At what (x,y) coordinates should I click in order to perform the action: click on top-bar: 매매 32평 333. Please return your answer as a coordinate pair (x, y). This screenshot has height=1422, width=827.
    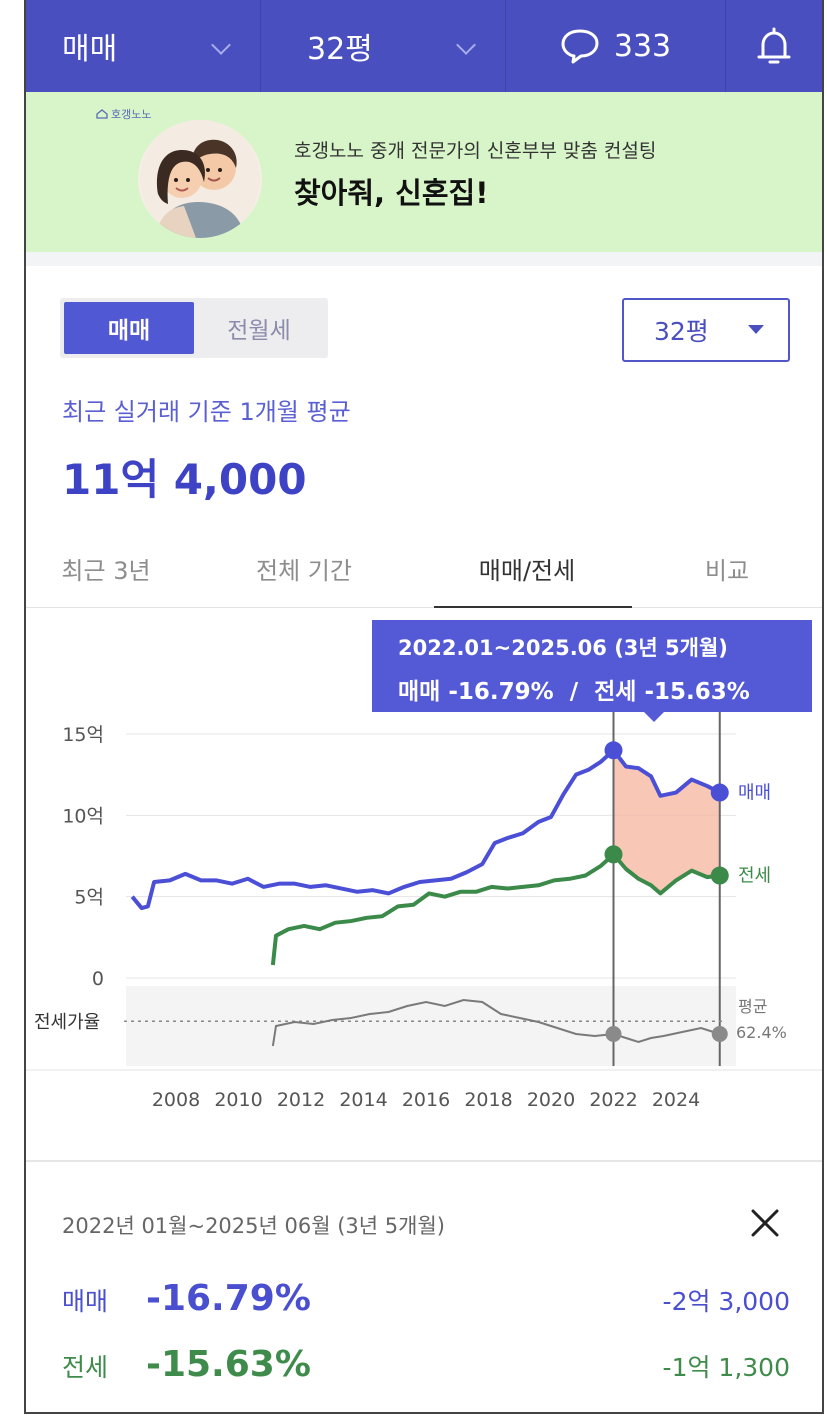
    Looking at the image, I should click on (424, 46).